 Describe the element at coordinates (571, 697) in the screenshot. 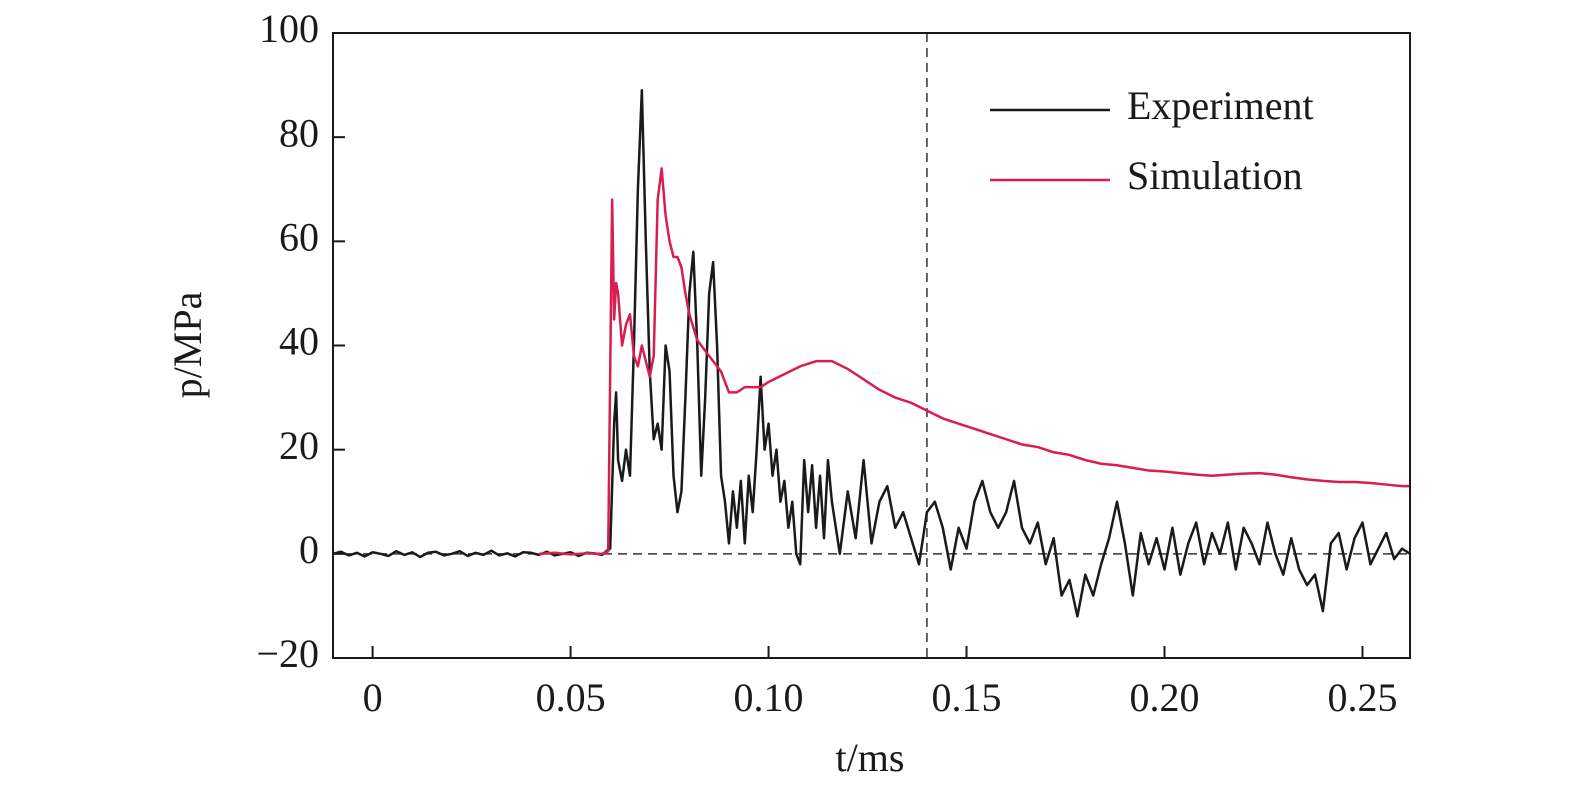

I see `x-tick-label: 0.05` at that location.